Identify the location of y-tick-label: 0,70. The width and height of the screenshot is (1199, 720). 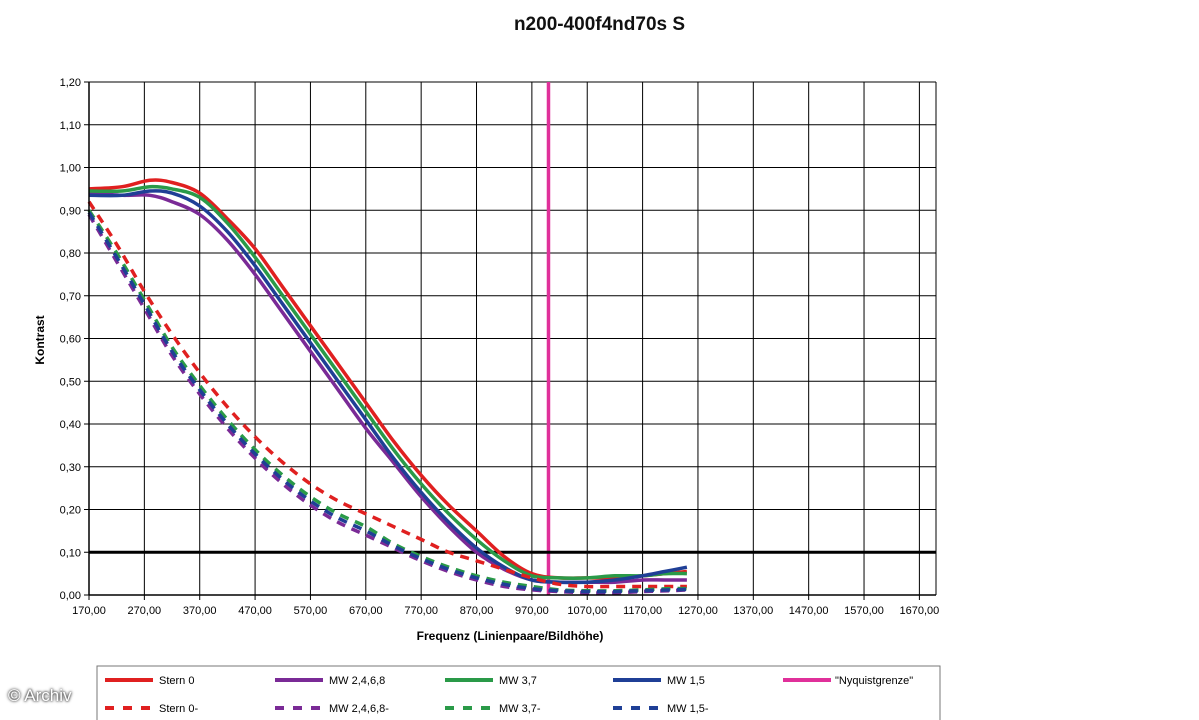
(70, 297).